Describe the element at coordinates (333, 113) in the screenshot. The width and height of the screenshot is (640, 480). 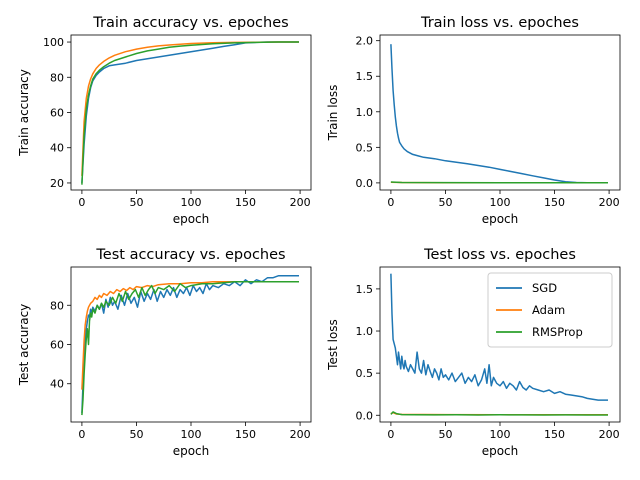
I see `y-axis-label: Train loss` at that location.